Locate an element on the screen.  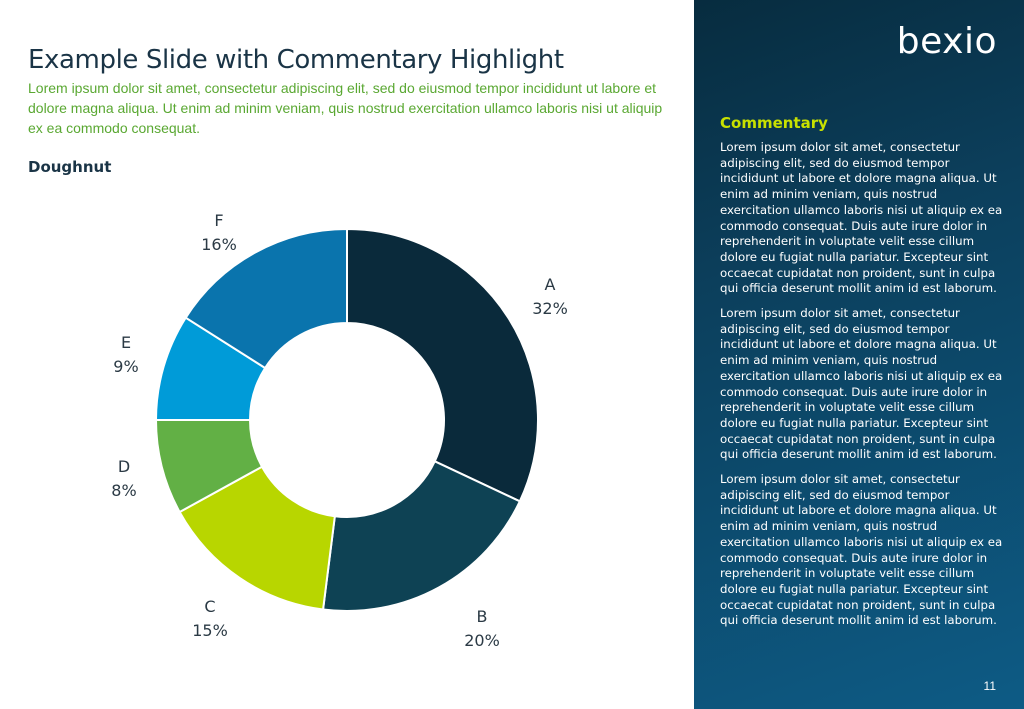
slice-value-label-b: 20% is located at coordinates (482, 640).